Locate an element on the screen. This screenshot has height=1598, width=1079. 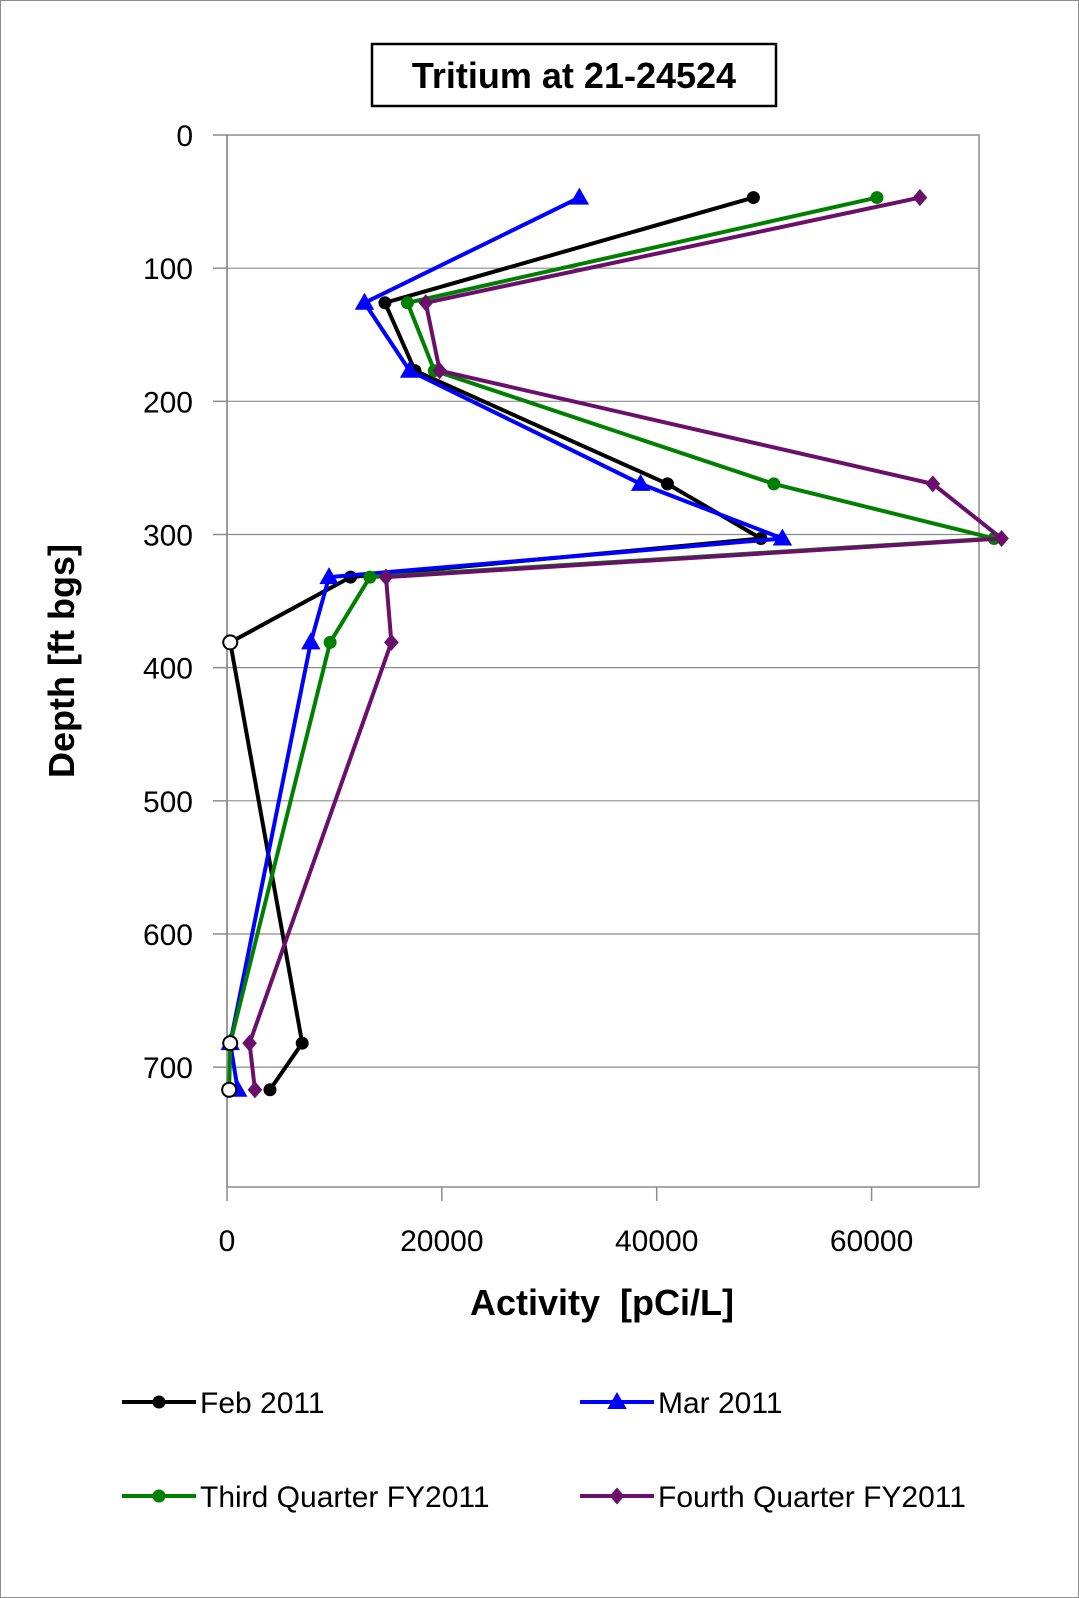
legend-label: Third Quarter FY2011 is located at coordinates (345, 1497).